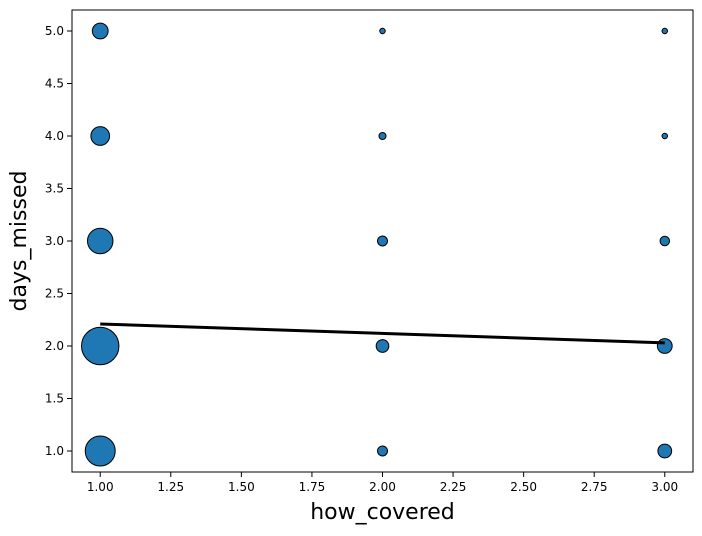  Describe the element at coordinates (382, 487) in the screenshot. I see `x-tick-label: 2.00` at that location.